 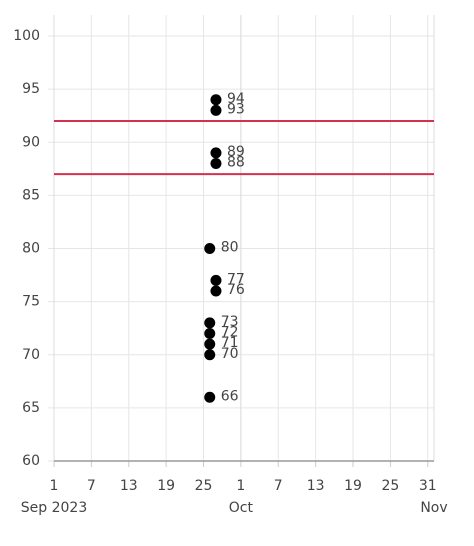 I want to click on data-label: 89, so click(x=236, y=152).